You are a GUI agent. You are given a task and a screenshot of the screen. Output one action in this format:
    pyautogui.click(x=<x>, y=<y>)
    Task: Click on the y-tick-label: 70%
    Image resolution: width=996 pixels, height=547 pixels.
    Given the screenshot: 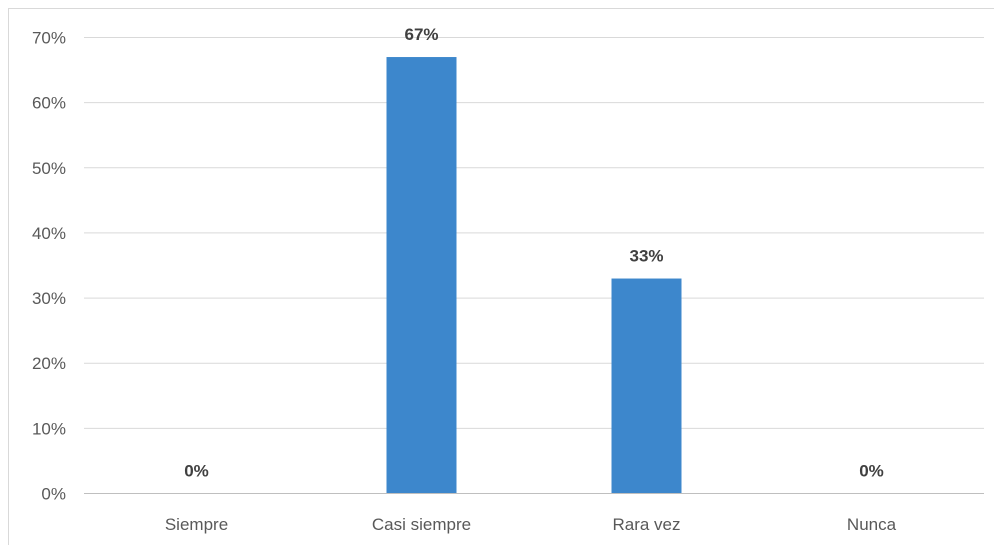 What is the action you would take?
    pyautogui.click(x=49, y=38)
    